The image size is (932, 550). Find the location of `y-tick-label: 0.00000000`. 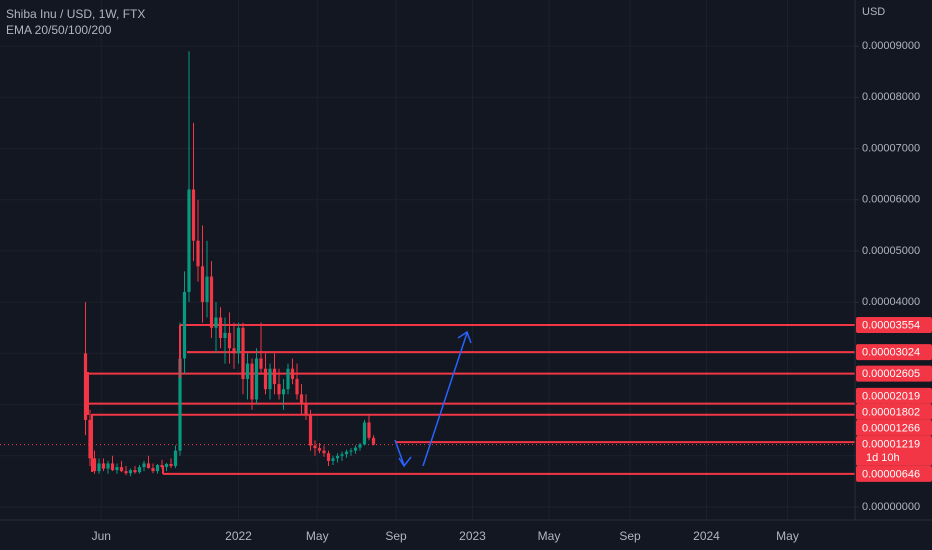

y-tick-label: 0.00000000 is located at coordinates (891, 507).